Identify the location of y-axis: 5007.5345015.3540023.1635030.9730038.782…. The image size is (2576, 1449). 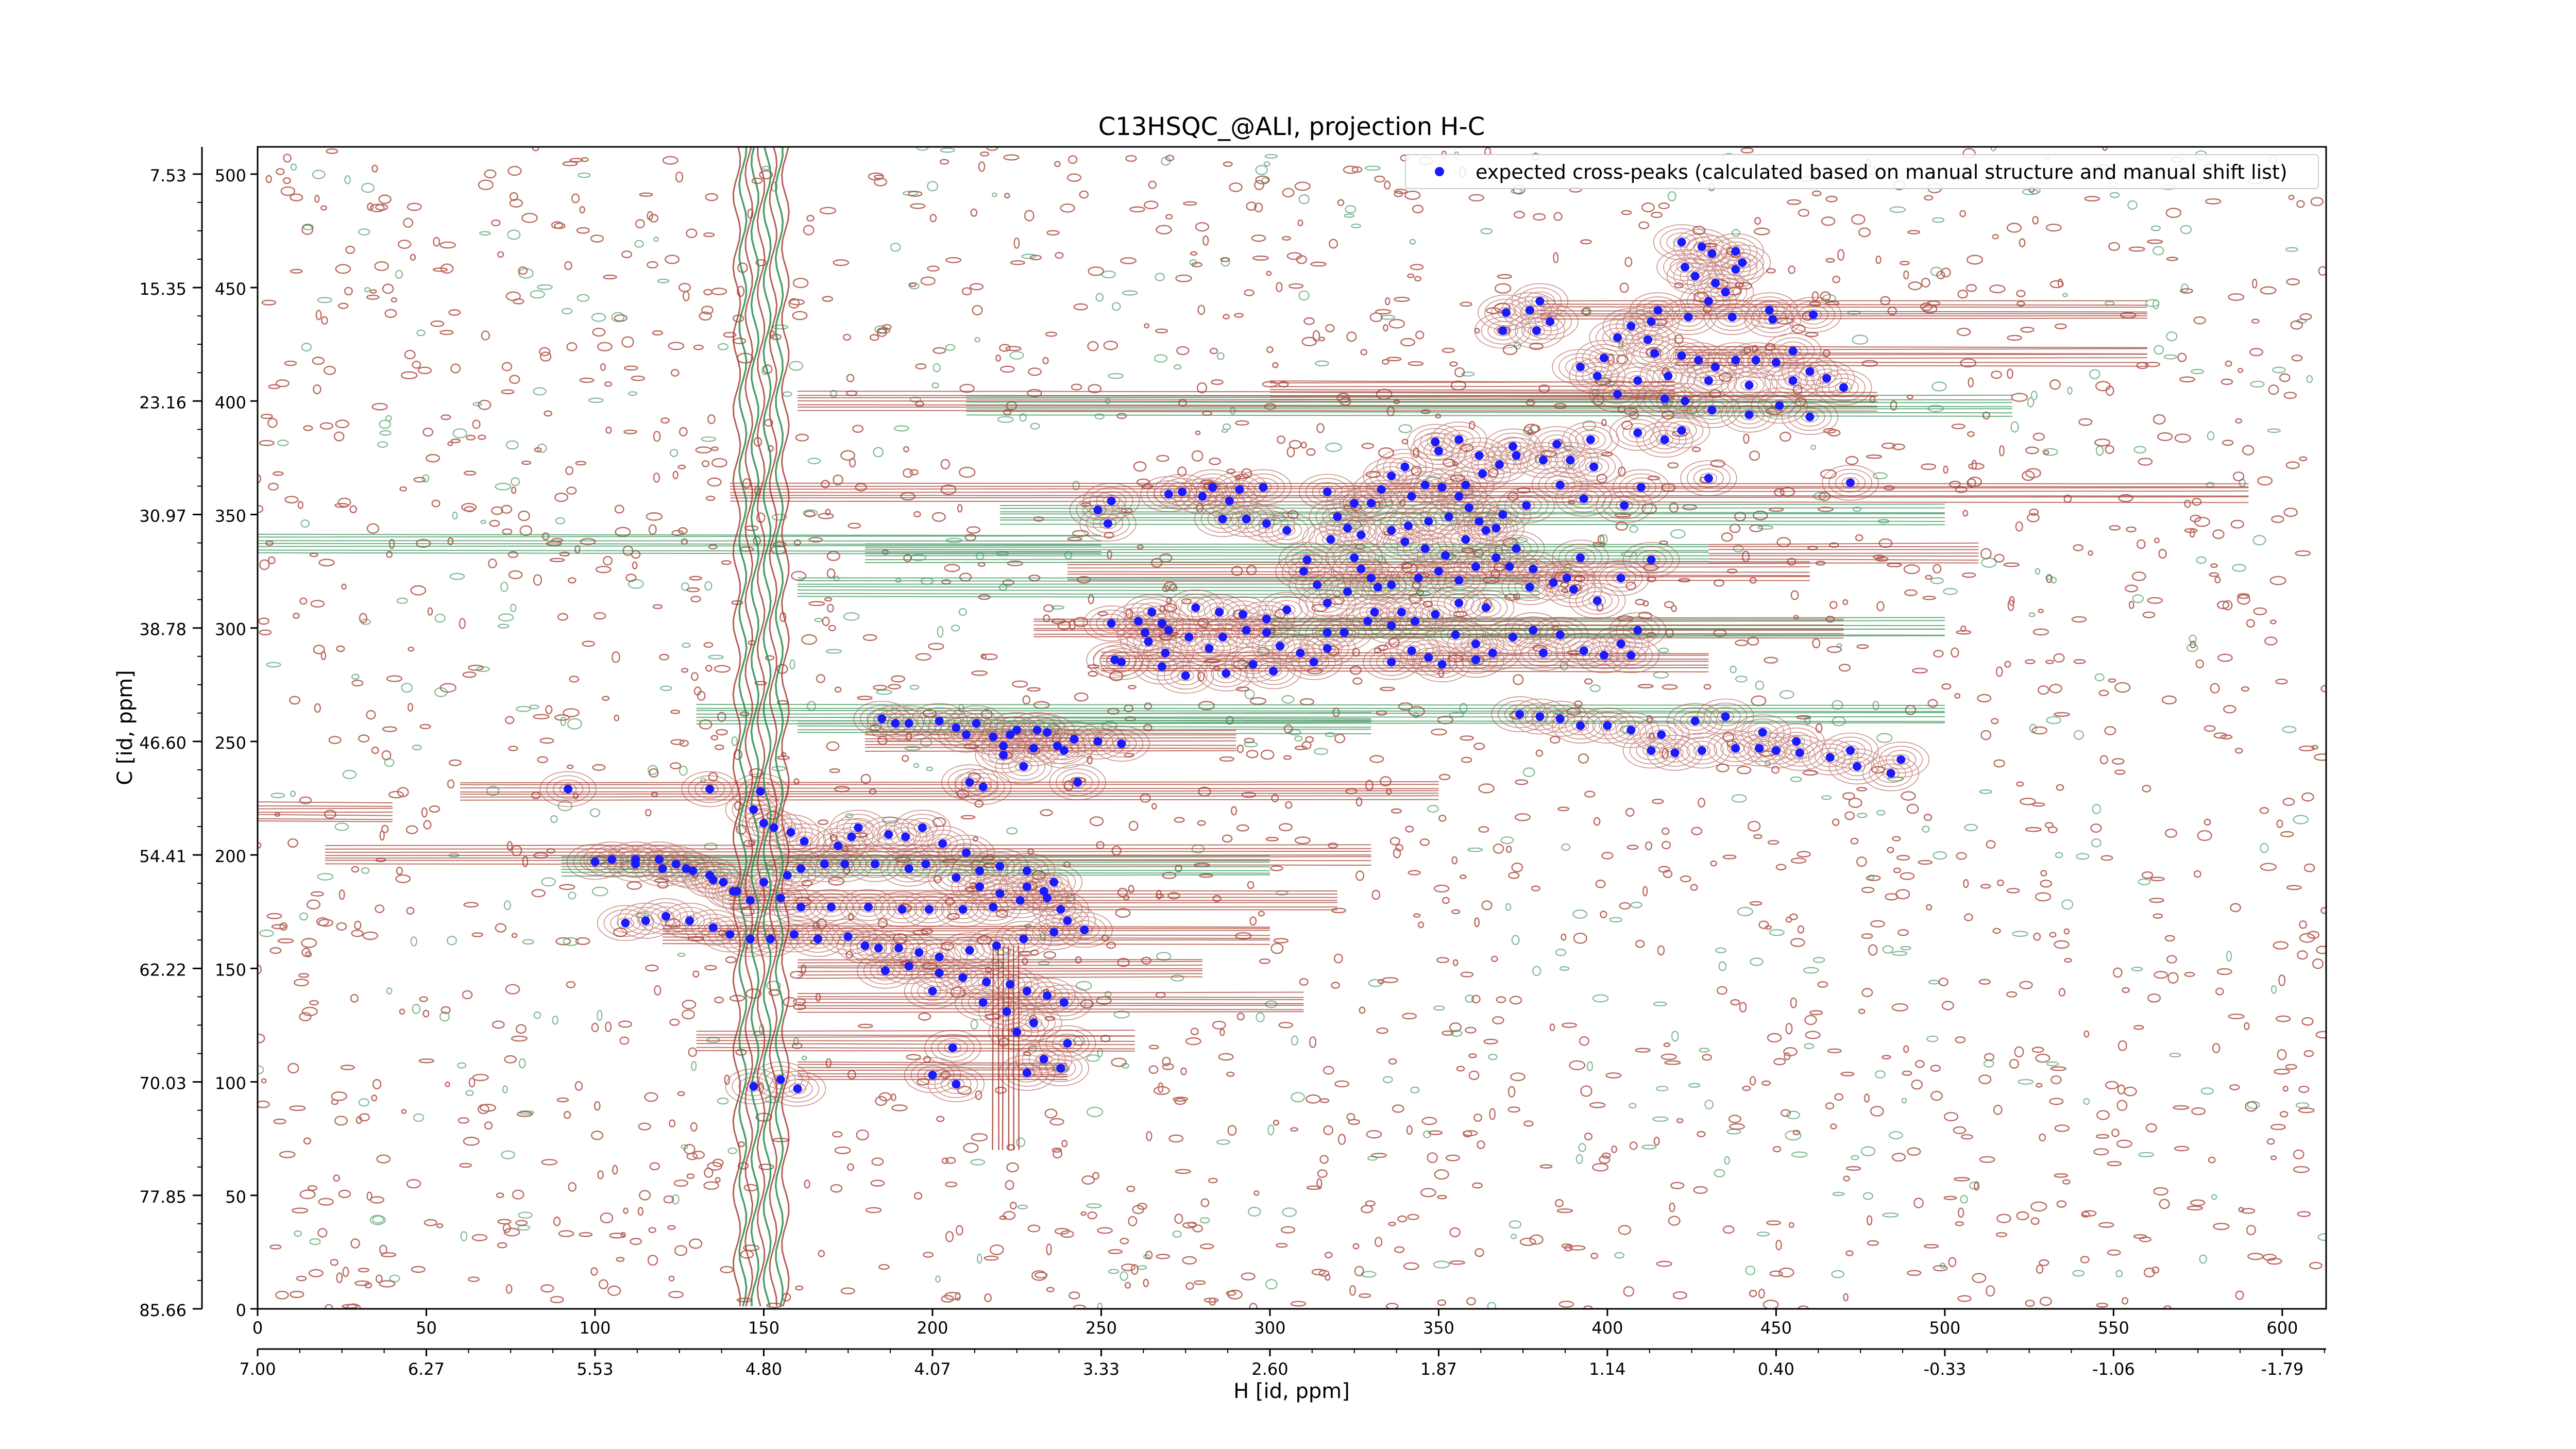
(199, 733).